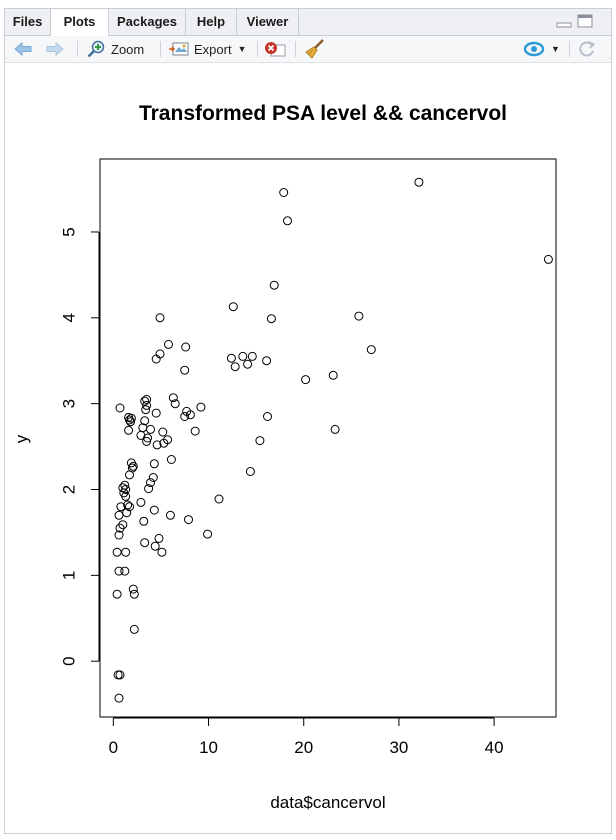  What do you see at coordinates (68, 403) in the screenshot?
I see `y-tick-label: 3` at bounding box center [68, 403].